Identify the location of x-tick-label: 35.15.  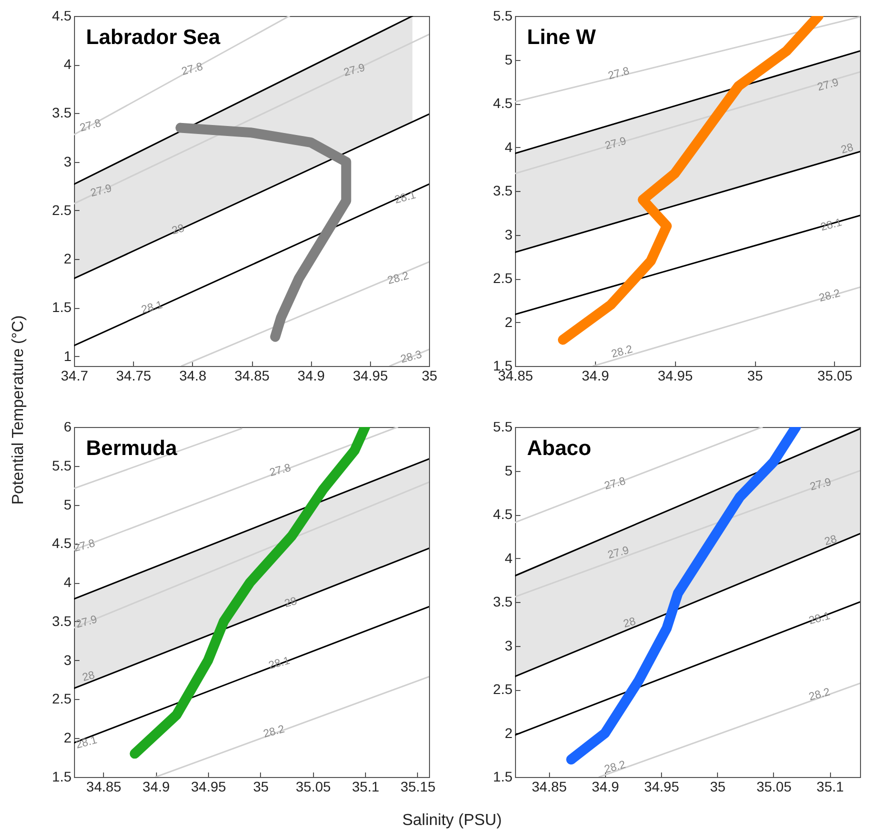
(418, 786).